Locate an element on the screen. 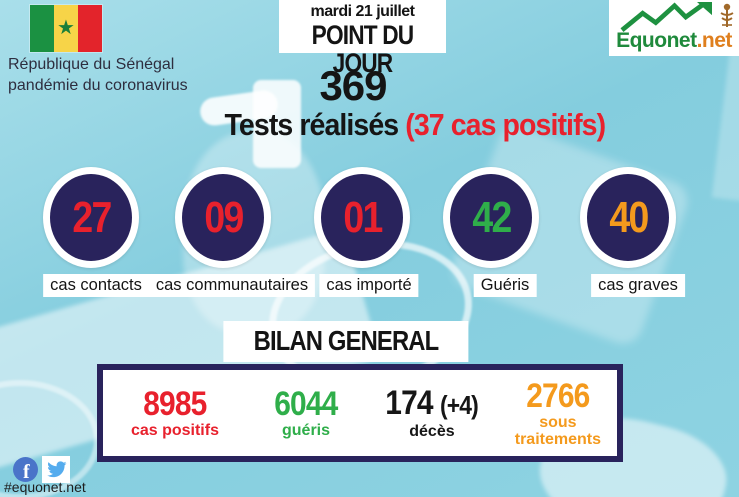 The image size is (739, 497). equonet-logo: Equonet.net is located at coordinates (674, 28).